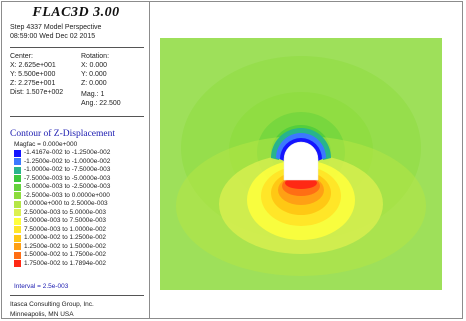 Image resolution: width=466 pixels, height=321 pixels. What do you see at coordinates (67, 170) in the screenshot?
I see `legend-label: -1.0000e-002 to -7.5000e-003` at bounding box center [67, 170].